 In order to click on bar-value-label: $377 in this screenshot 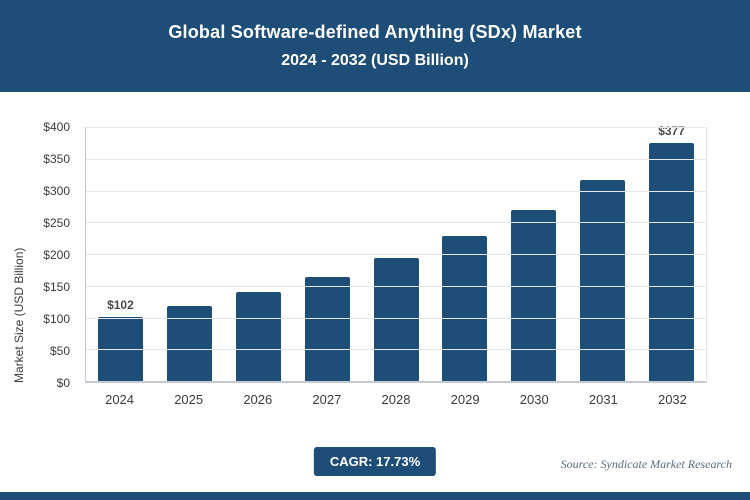, I will do `click(671, 130)`.